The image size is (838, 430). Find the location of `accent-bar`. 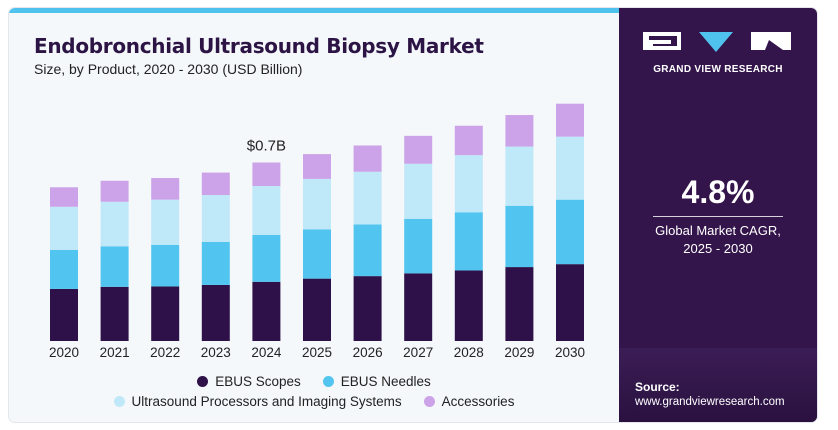

accent-bar is located at coordinates (314, 10).